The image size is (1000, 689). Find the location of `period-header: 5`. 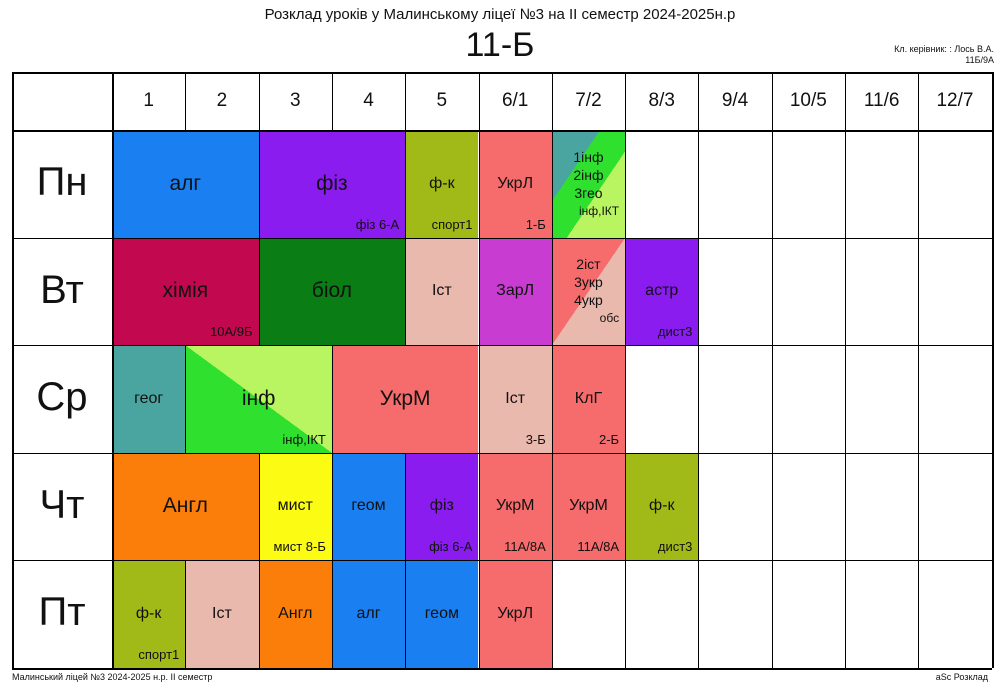

period-header: 5 is located at coordinates (442, 100).